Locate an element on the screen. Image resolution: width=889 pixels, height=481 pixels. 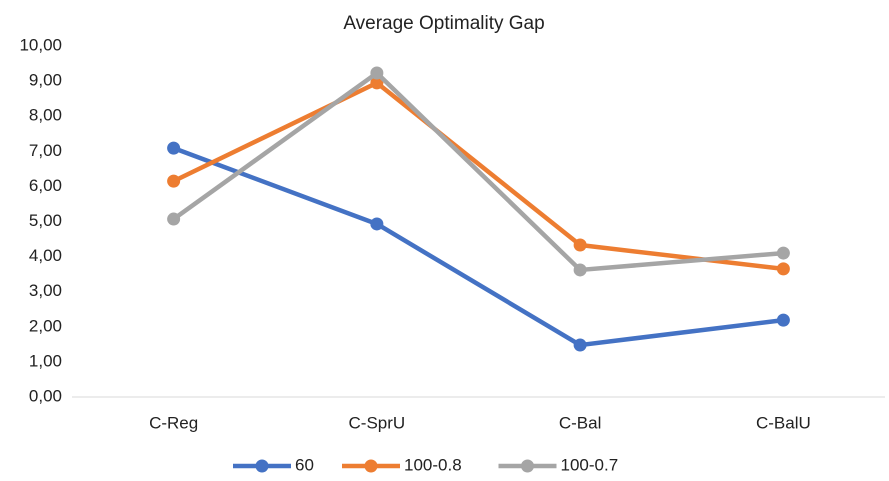
legend-label: 100-0.7 is located at coordinates (590, 464).